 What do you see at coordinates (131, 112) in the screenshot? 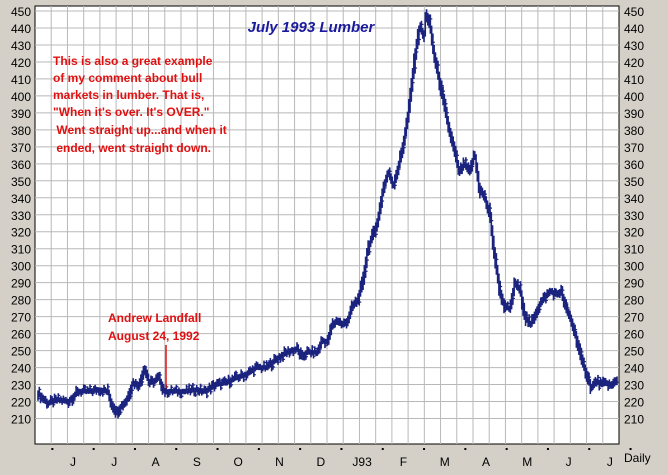
I see `comment-line: "When it's over. It's OVER."` at bounding box center [131, 112].